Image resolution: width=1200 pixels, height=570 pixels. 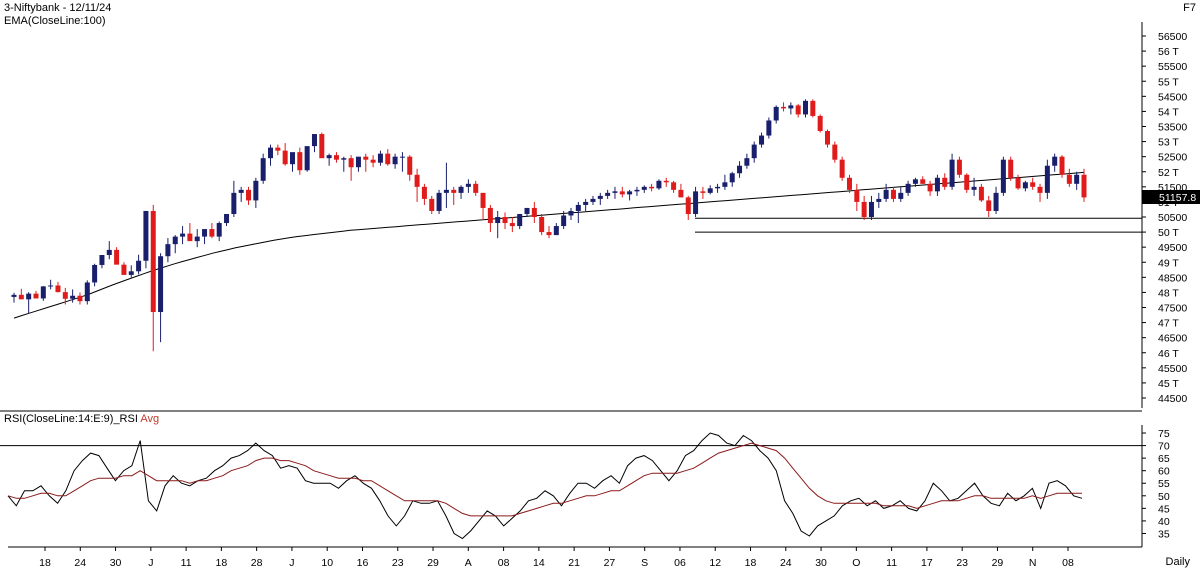 I want to click on price-tick-label: 54500, so click(x=1172, y=97).